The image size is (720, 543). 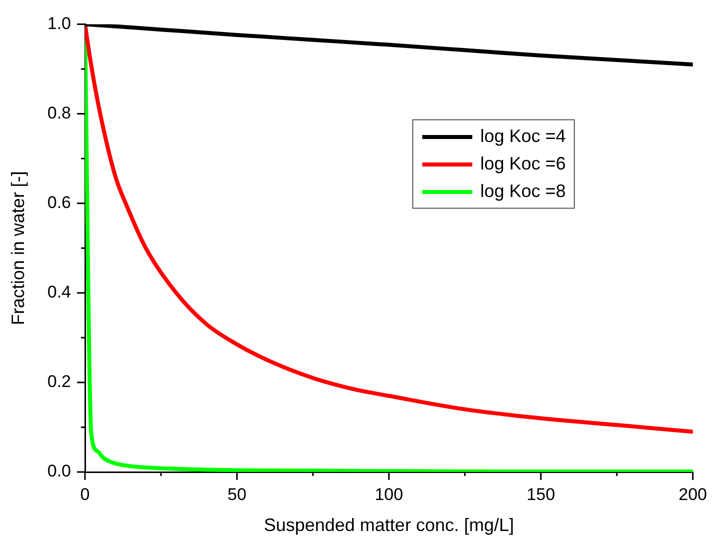 I want to click on x-tick-label: 100, so click(x=389, y=494).